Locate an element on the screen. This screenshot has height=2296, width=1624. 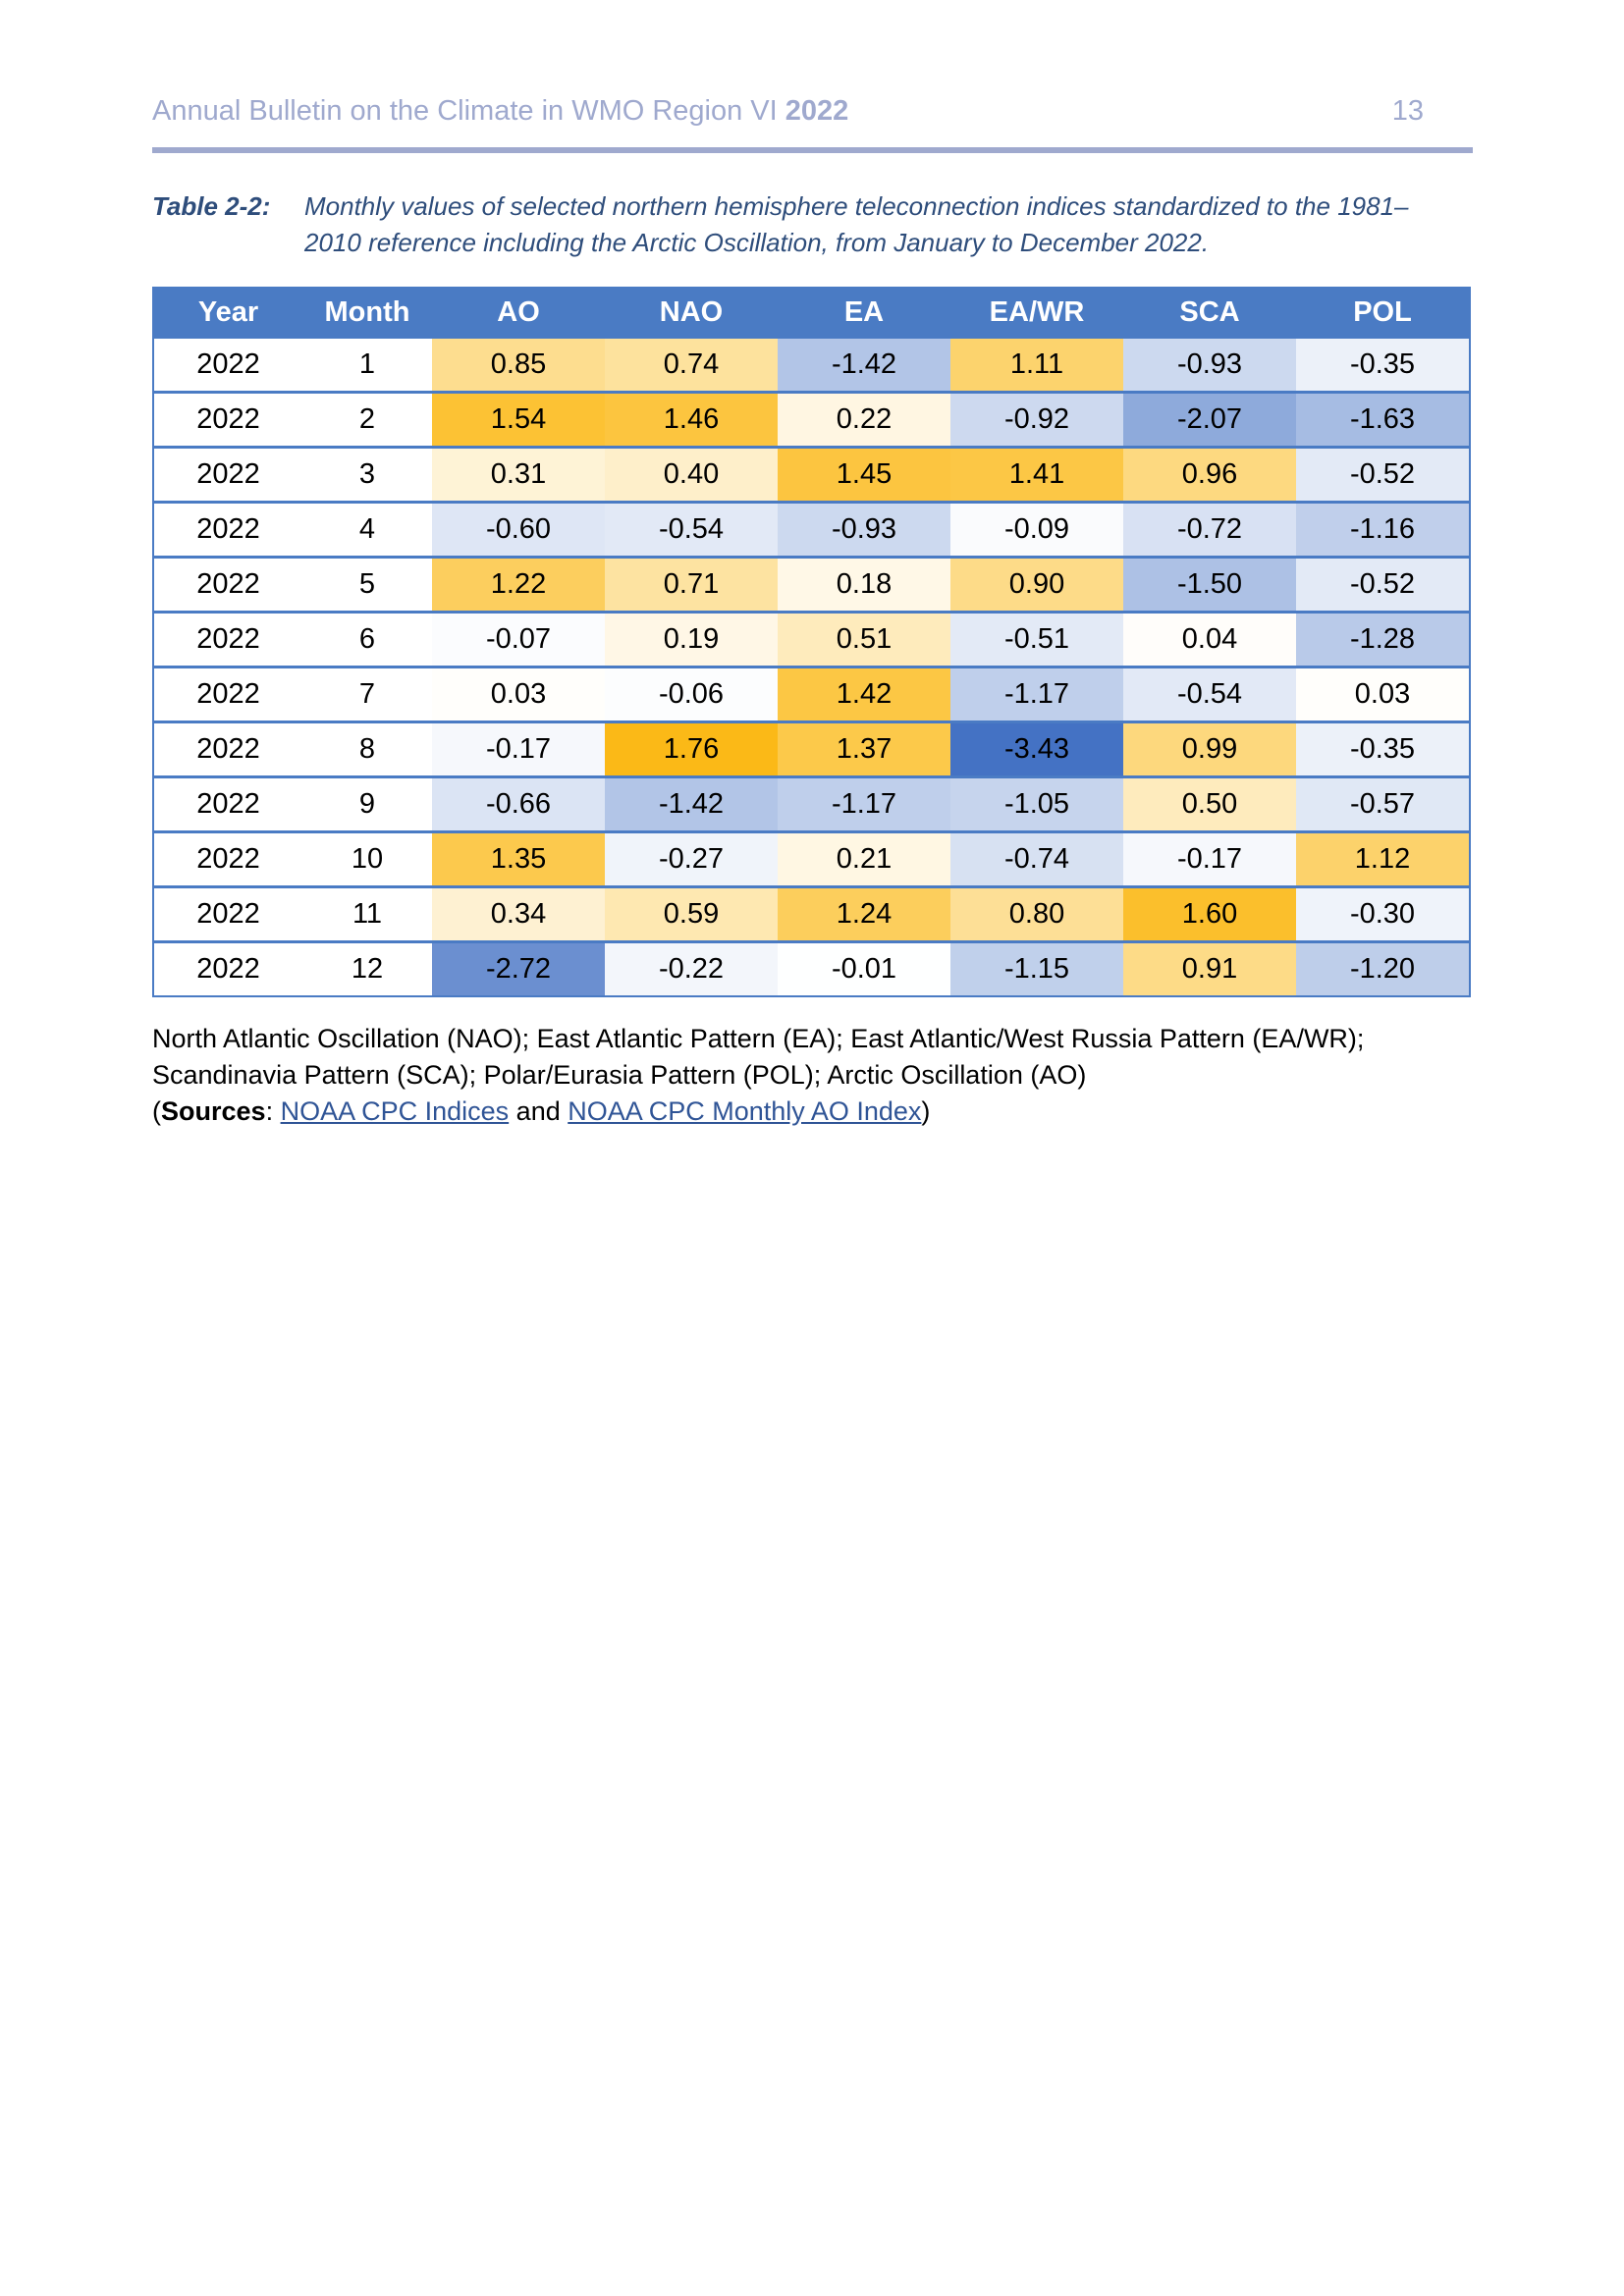
cell-ea: -0.93 is located at coordinates (864, 530).